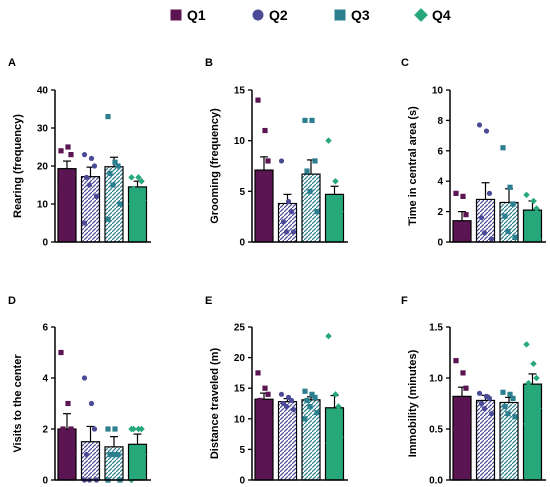  Describe the element at coordinates (436, 379) in the screenshot. I see `y-tick-label: 1.0` at that location.